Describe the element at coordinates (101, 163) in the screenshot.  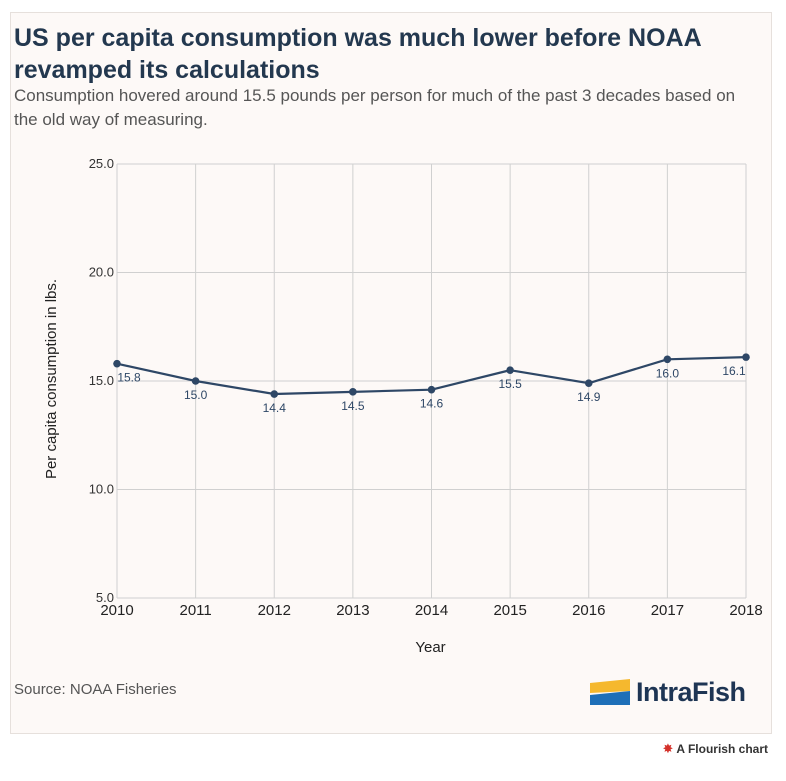
I see `y-tick-label: 25.0` at that location.